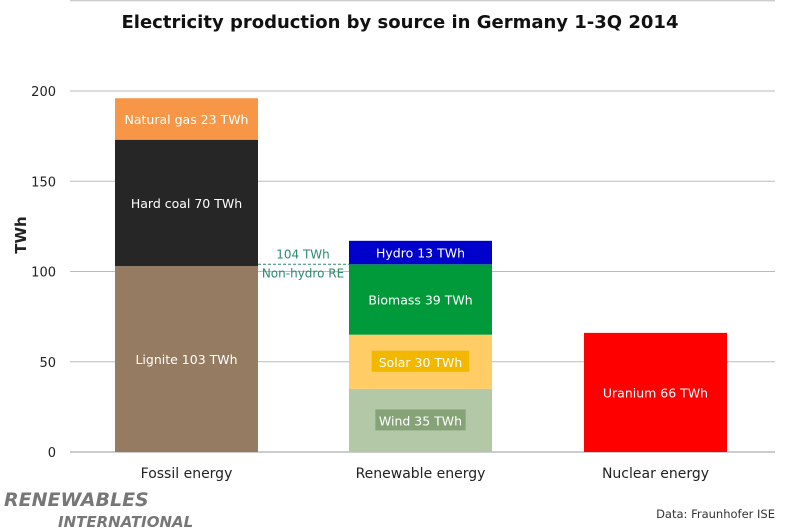 This screenshot has height=532, width=800. What do you see at coordinates (715, 514) in the screenshot?
I see `source-note: Data: Fraunhofer ISE` at bounding box center [715, 514].